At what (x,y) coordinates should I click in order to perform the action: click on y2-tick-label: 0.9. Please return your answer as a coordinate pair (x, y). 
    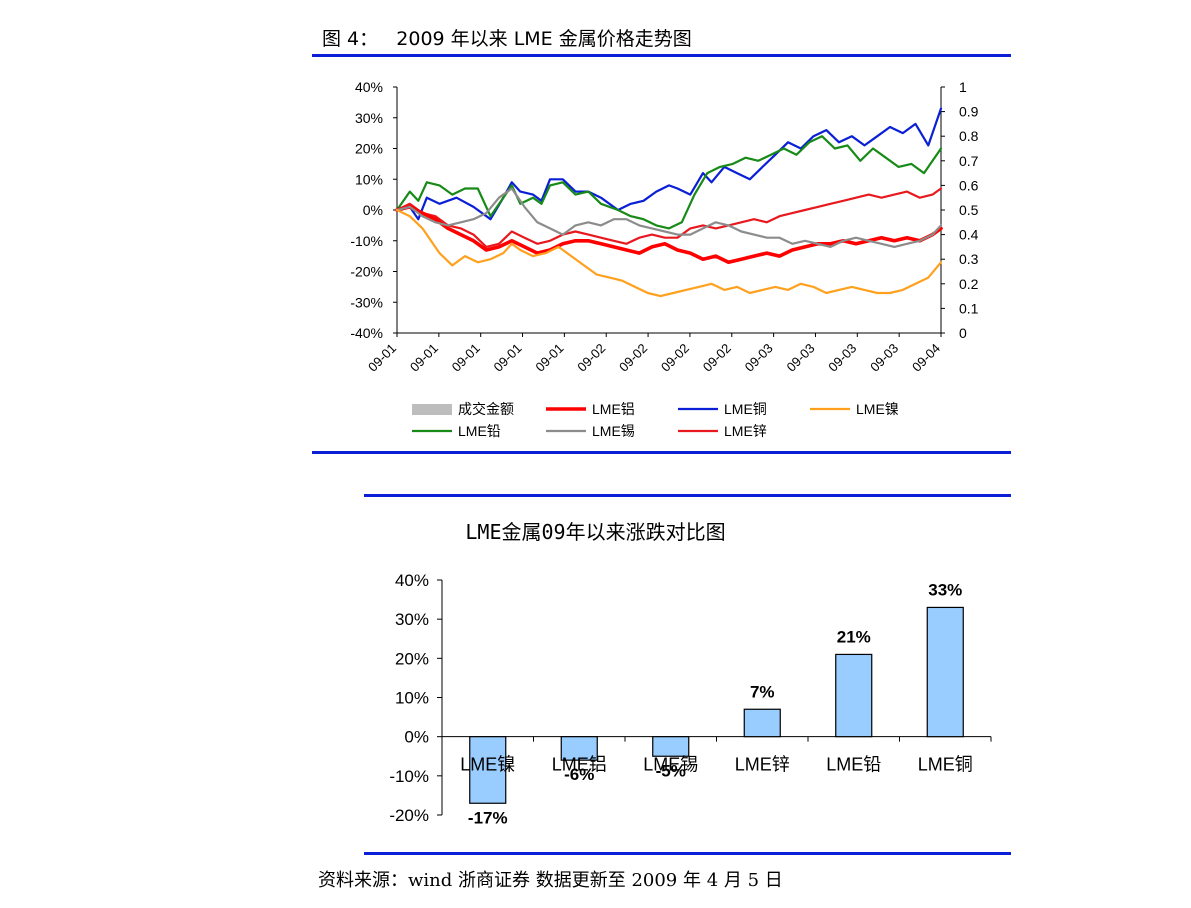
    Looking at the image, I should click on (969, 112).